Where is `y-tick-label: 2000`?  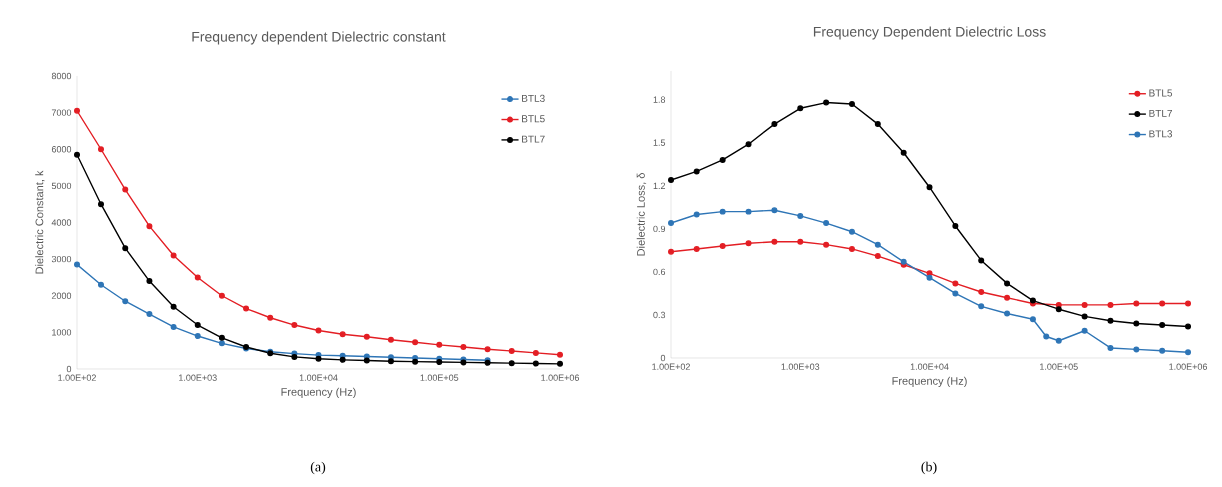 y-tick-label: 2000 is located at coordinates (61, 295).